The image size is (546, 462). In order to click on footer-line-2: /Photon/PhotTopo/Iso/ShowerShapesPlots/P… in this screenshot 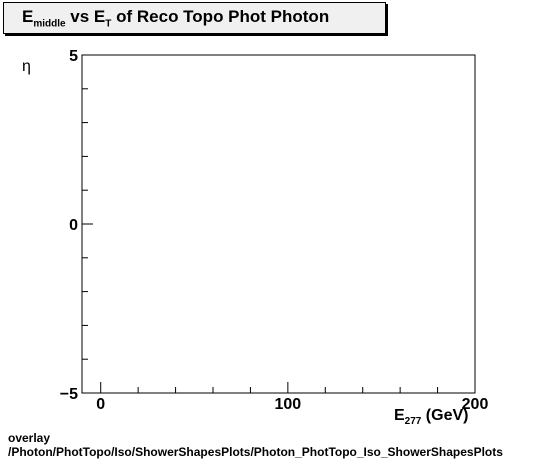, I will do `click(255, 452)`.